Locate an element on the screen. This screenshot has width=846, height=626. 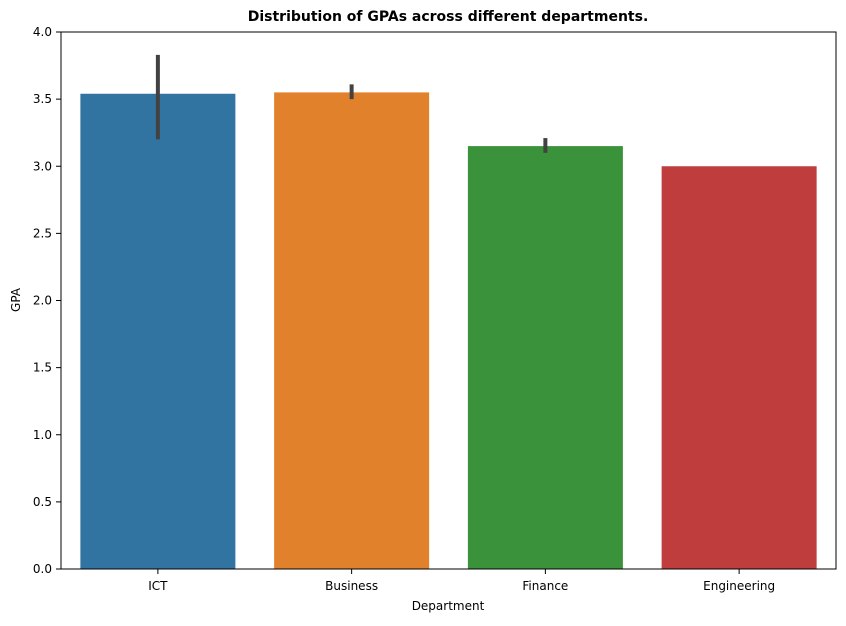
y-tick-label: 0.0 is located at coordinates (42, 569).